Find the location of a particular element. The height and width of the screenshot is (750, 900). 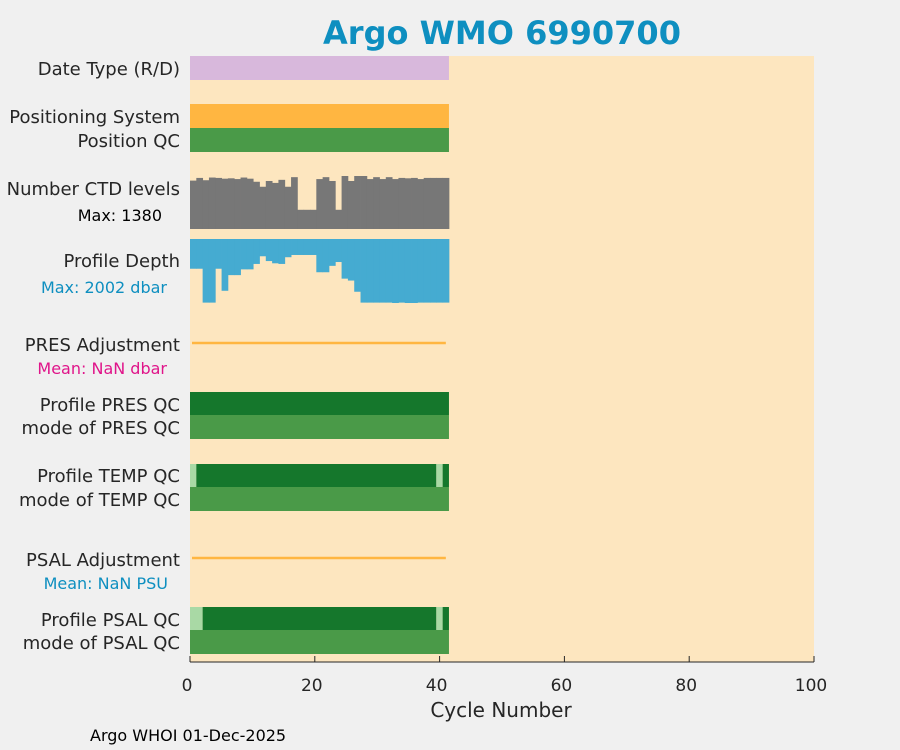

row-label-psal-adjustment: PSAL Adjustment is located at coordinates (103, 560).